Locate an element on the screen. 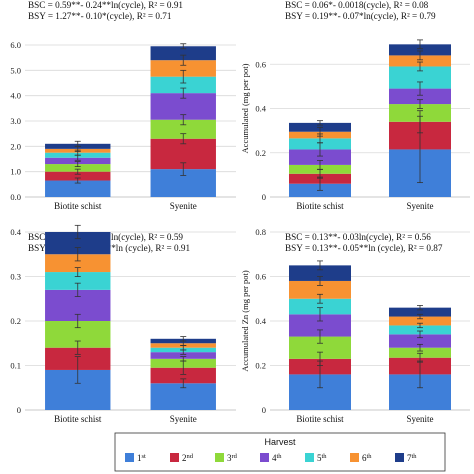 The image size is (474, 474). equation-1: BSC = 0.13**- 0.03ln(cycle), R² = 0.56 is located at coordinates (358, 237).